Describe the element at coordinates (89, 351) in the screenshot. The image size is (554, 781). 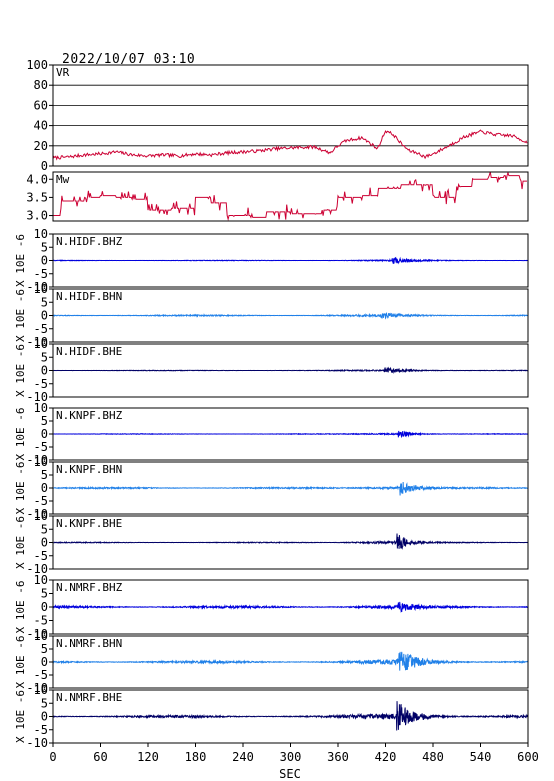
I see `panel-label: N.HIDF.BHE` at that location.